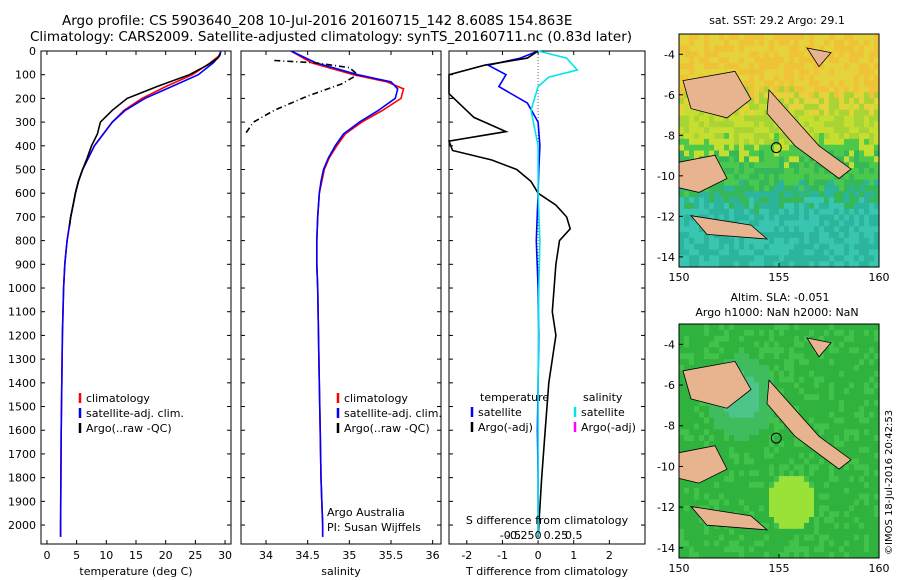  I want to click on land-polygon, so click(729, 518).